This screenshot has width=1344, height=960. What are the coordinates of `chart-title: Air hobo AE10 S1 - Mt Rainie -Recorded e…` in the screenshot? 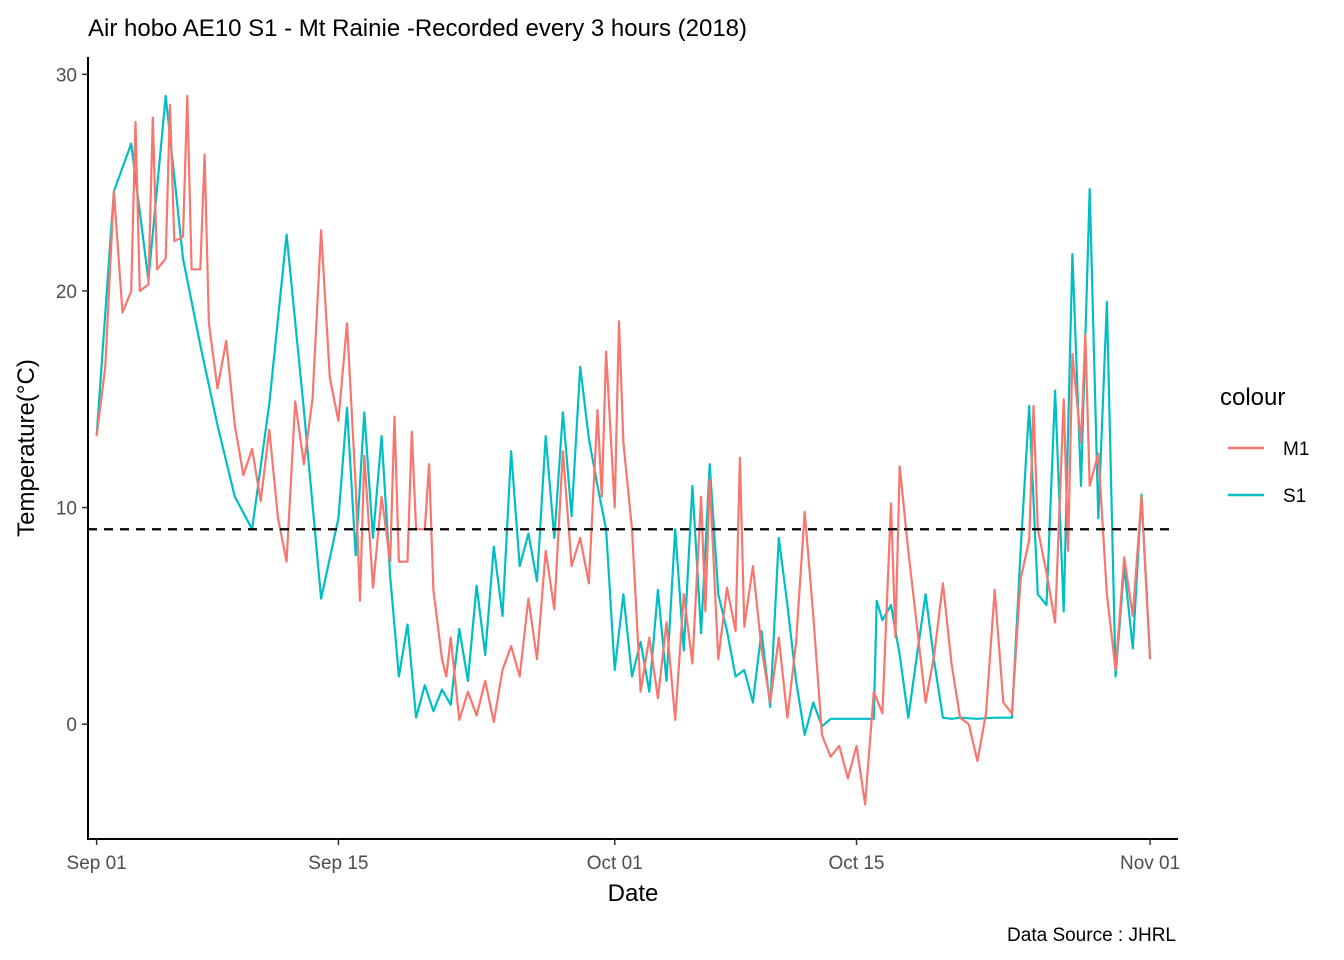 It's located at (417, 28).